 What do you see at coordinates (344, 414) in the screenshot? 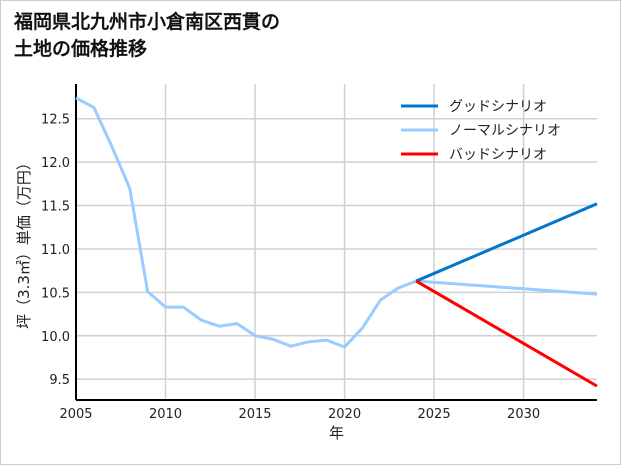
I see `x-tick-label: 2020` at bounding box center [344, 414].